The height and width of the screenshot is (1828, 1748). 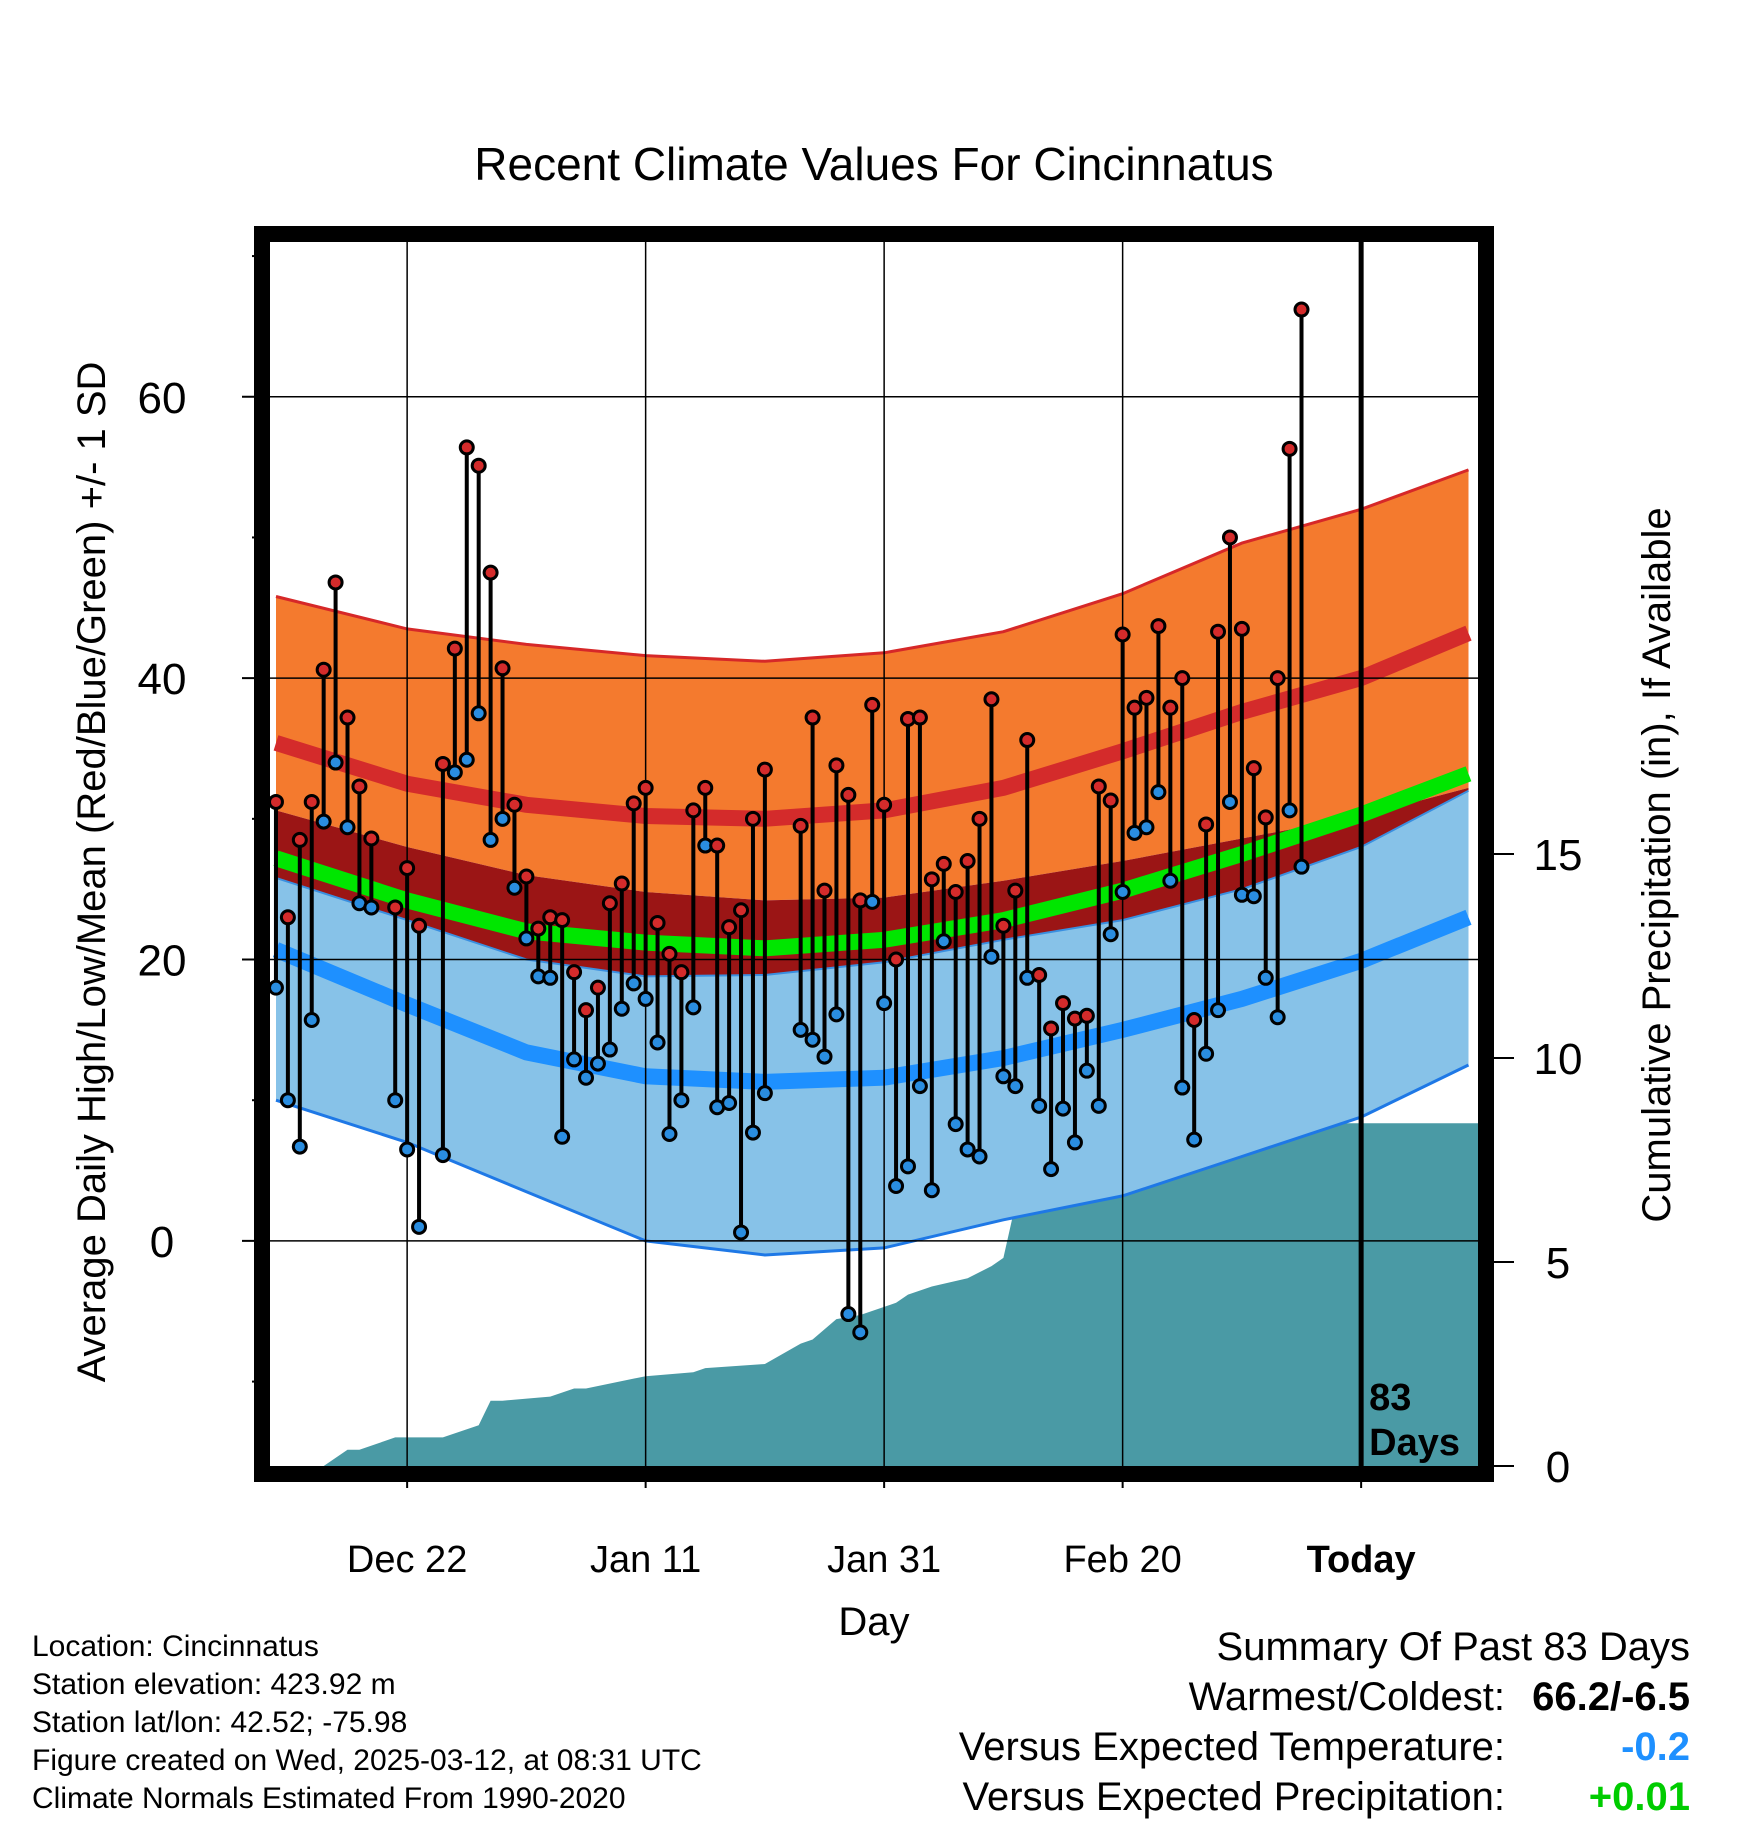 What do you see at coordinates (1231, 1747) in the screenshot?
I see `temp-label: Versus Expected Temperature:` at bounding box center [1231, 1747].